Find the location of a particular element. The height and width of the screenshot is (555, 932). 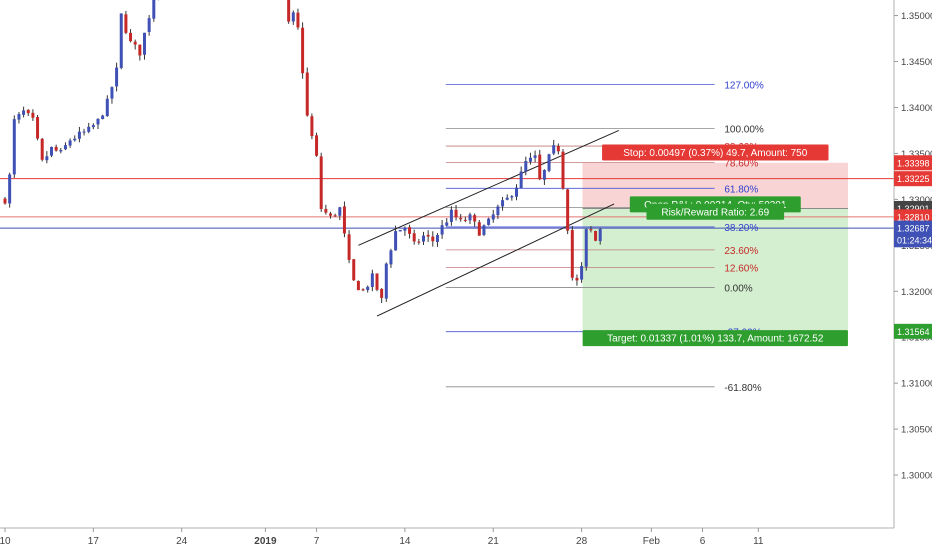

price-channel is located at coordinates (489, 223).